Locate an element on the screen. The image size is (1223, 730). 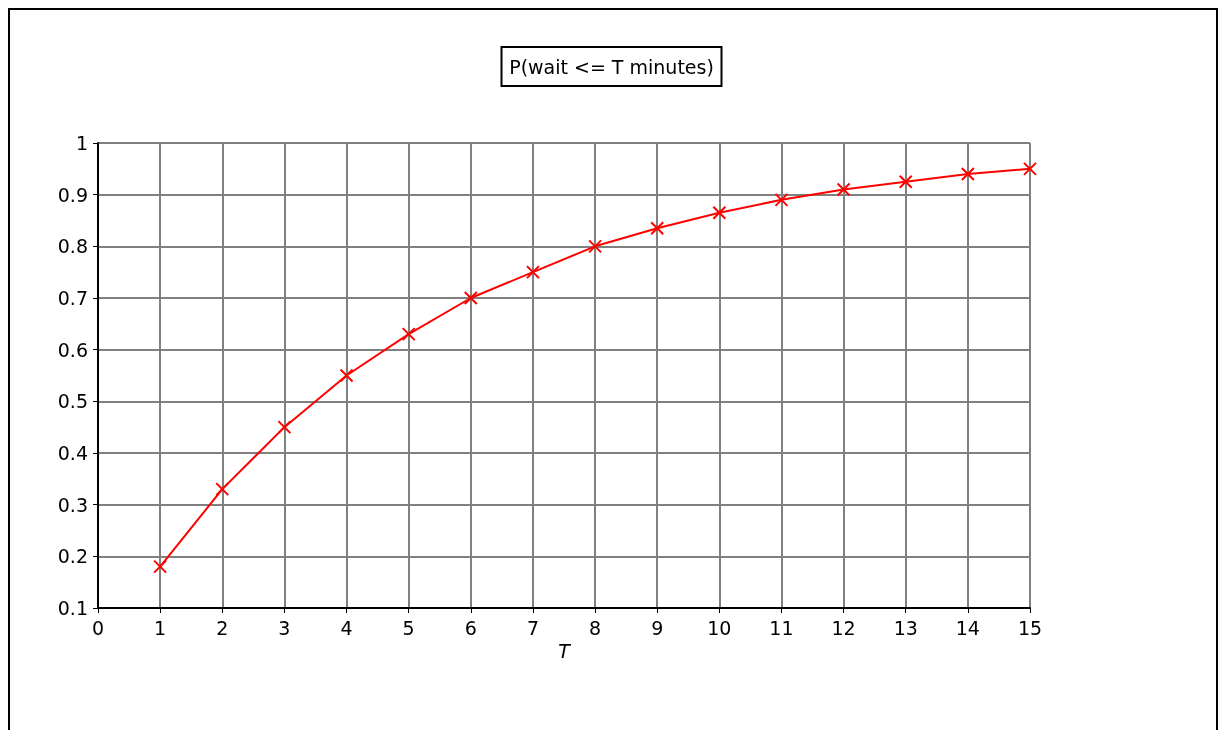
x-tick-label: 11 is located at coordinates (781, 627).